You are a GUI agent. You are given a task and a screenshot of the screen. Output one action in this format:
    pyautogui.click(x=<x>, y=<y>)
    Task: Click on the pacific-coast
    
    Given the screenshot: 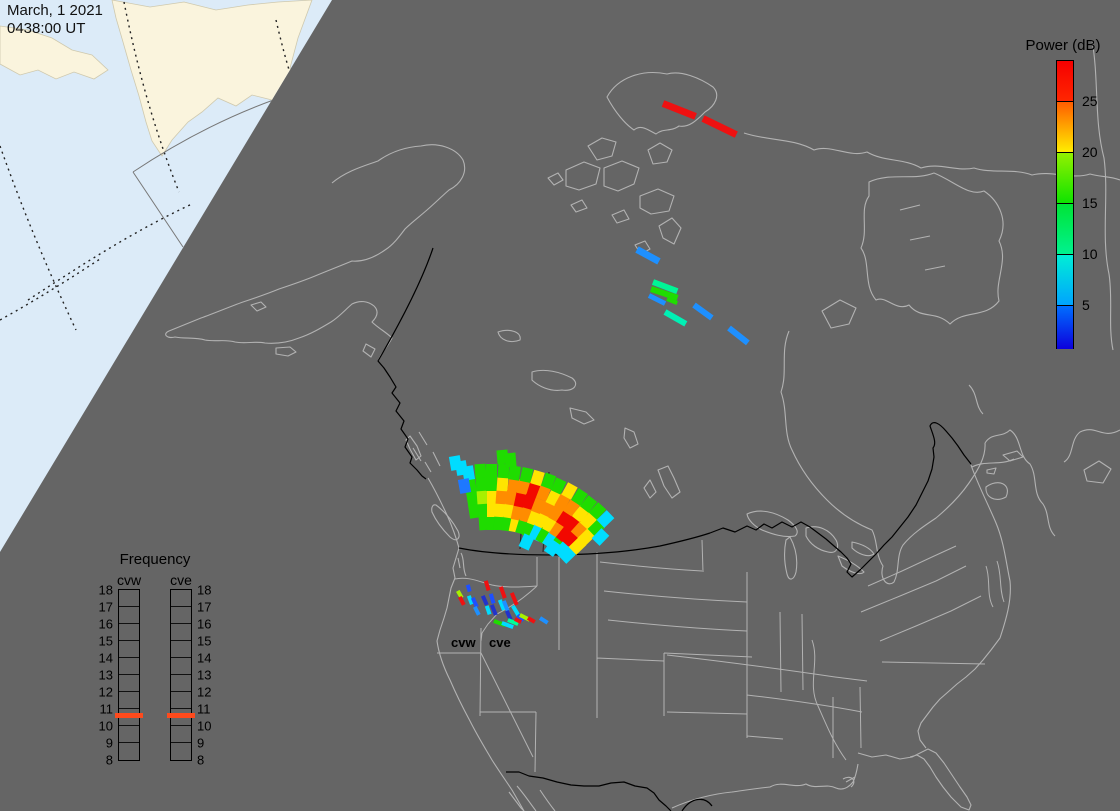 What is the action you would take?
    pyautogui.click(x=480, y=679)
    